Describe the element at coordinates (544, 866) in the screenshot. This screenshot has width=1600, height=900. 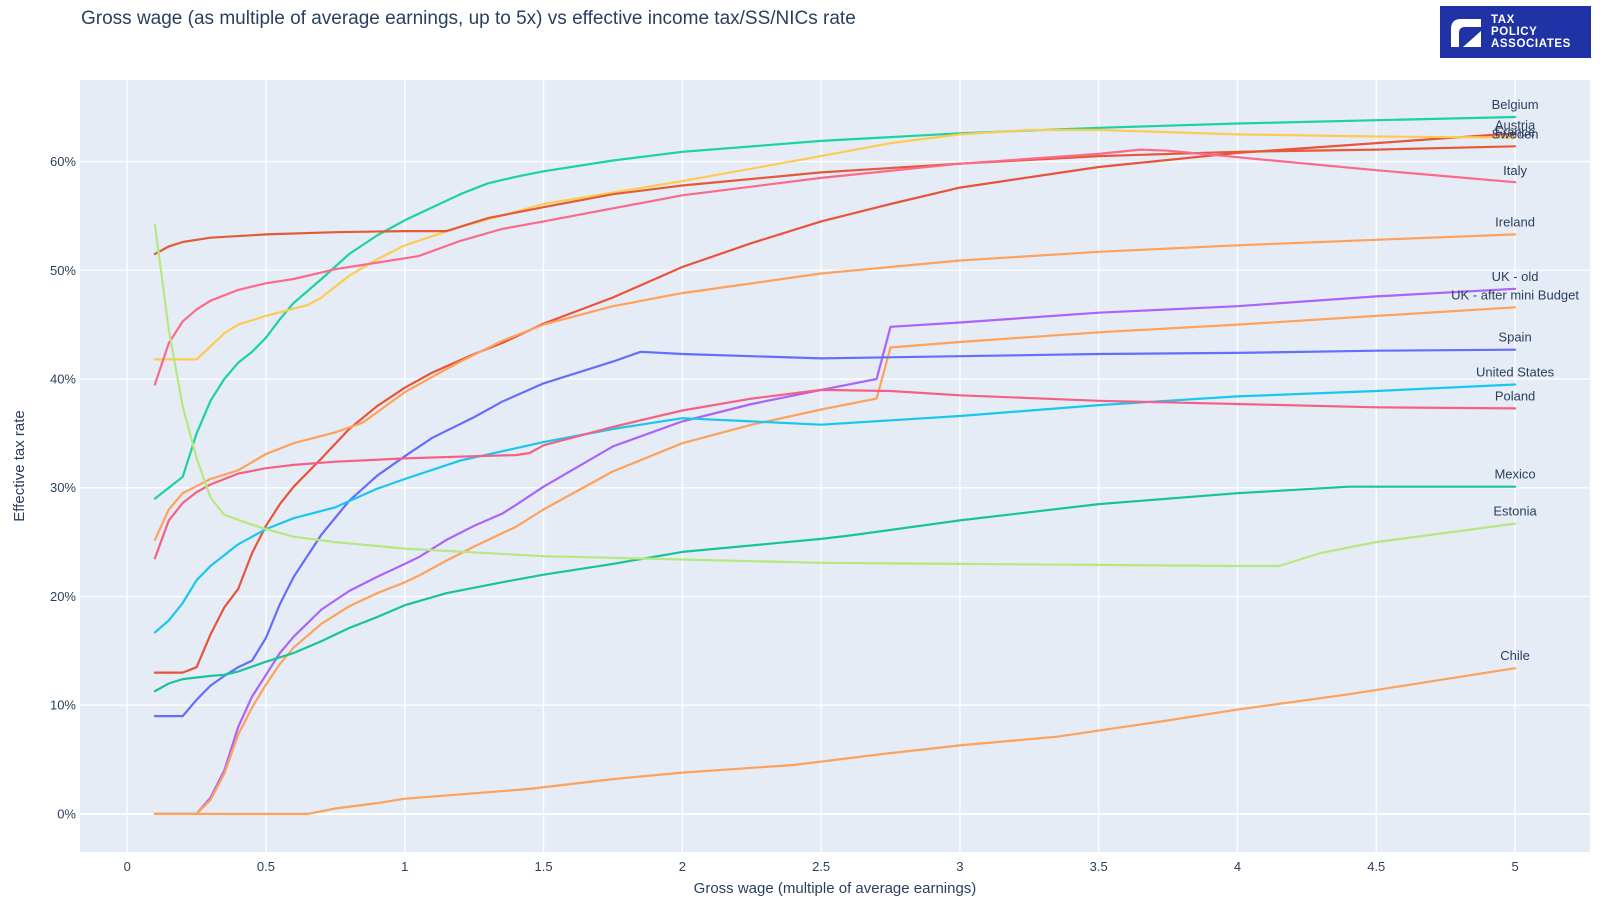
I see `x-tick-label: 1.5` at that location.